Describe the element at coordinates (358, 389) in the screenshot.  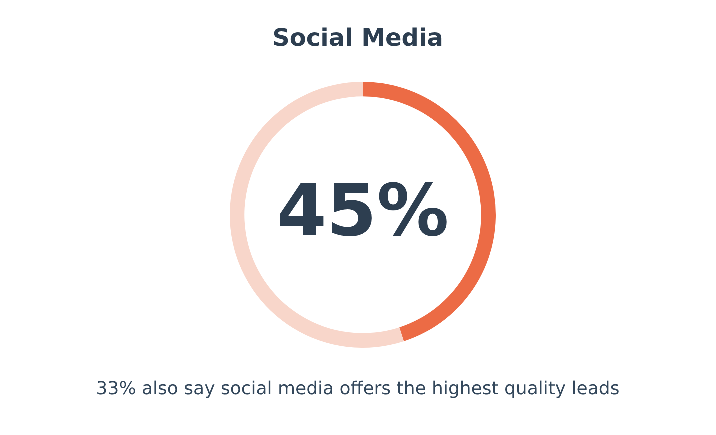
I see `text: 33% also say social media offers the highest quality leads` at that location.